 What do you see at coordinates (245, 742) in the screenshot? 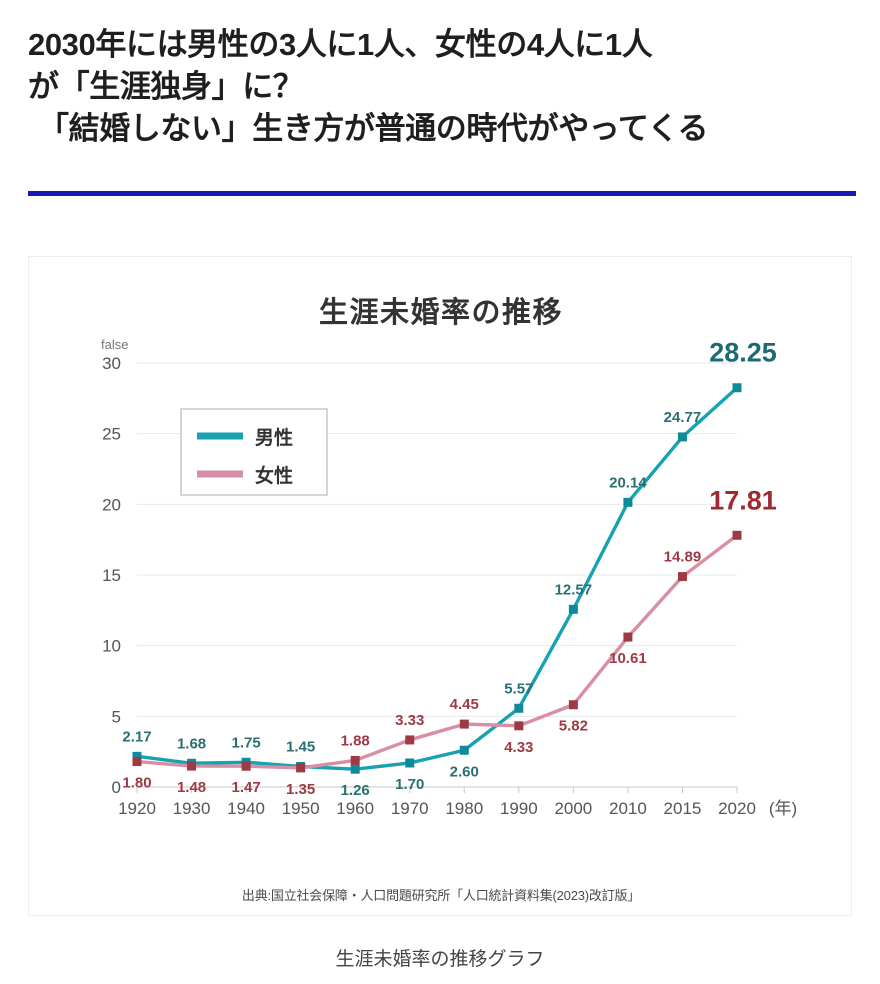
I see `value-label-male-1940: 1.75` at bounding box center [245, 742].